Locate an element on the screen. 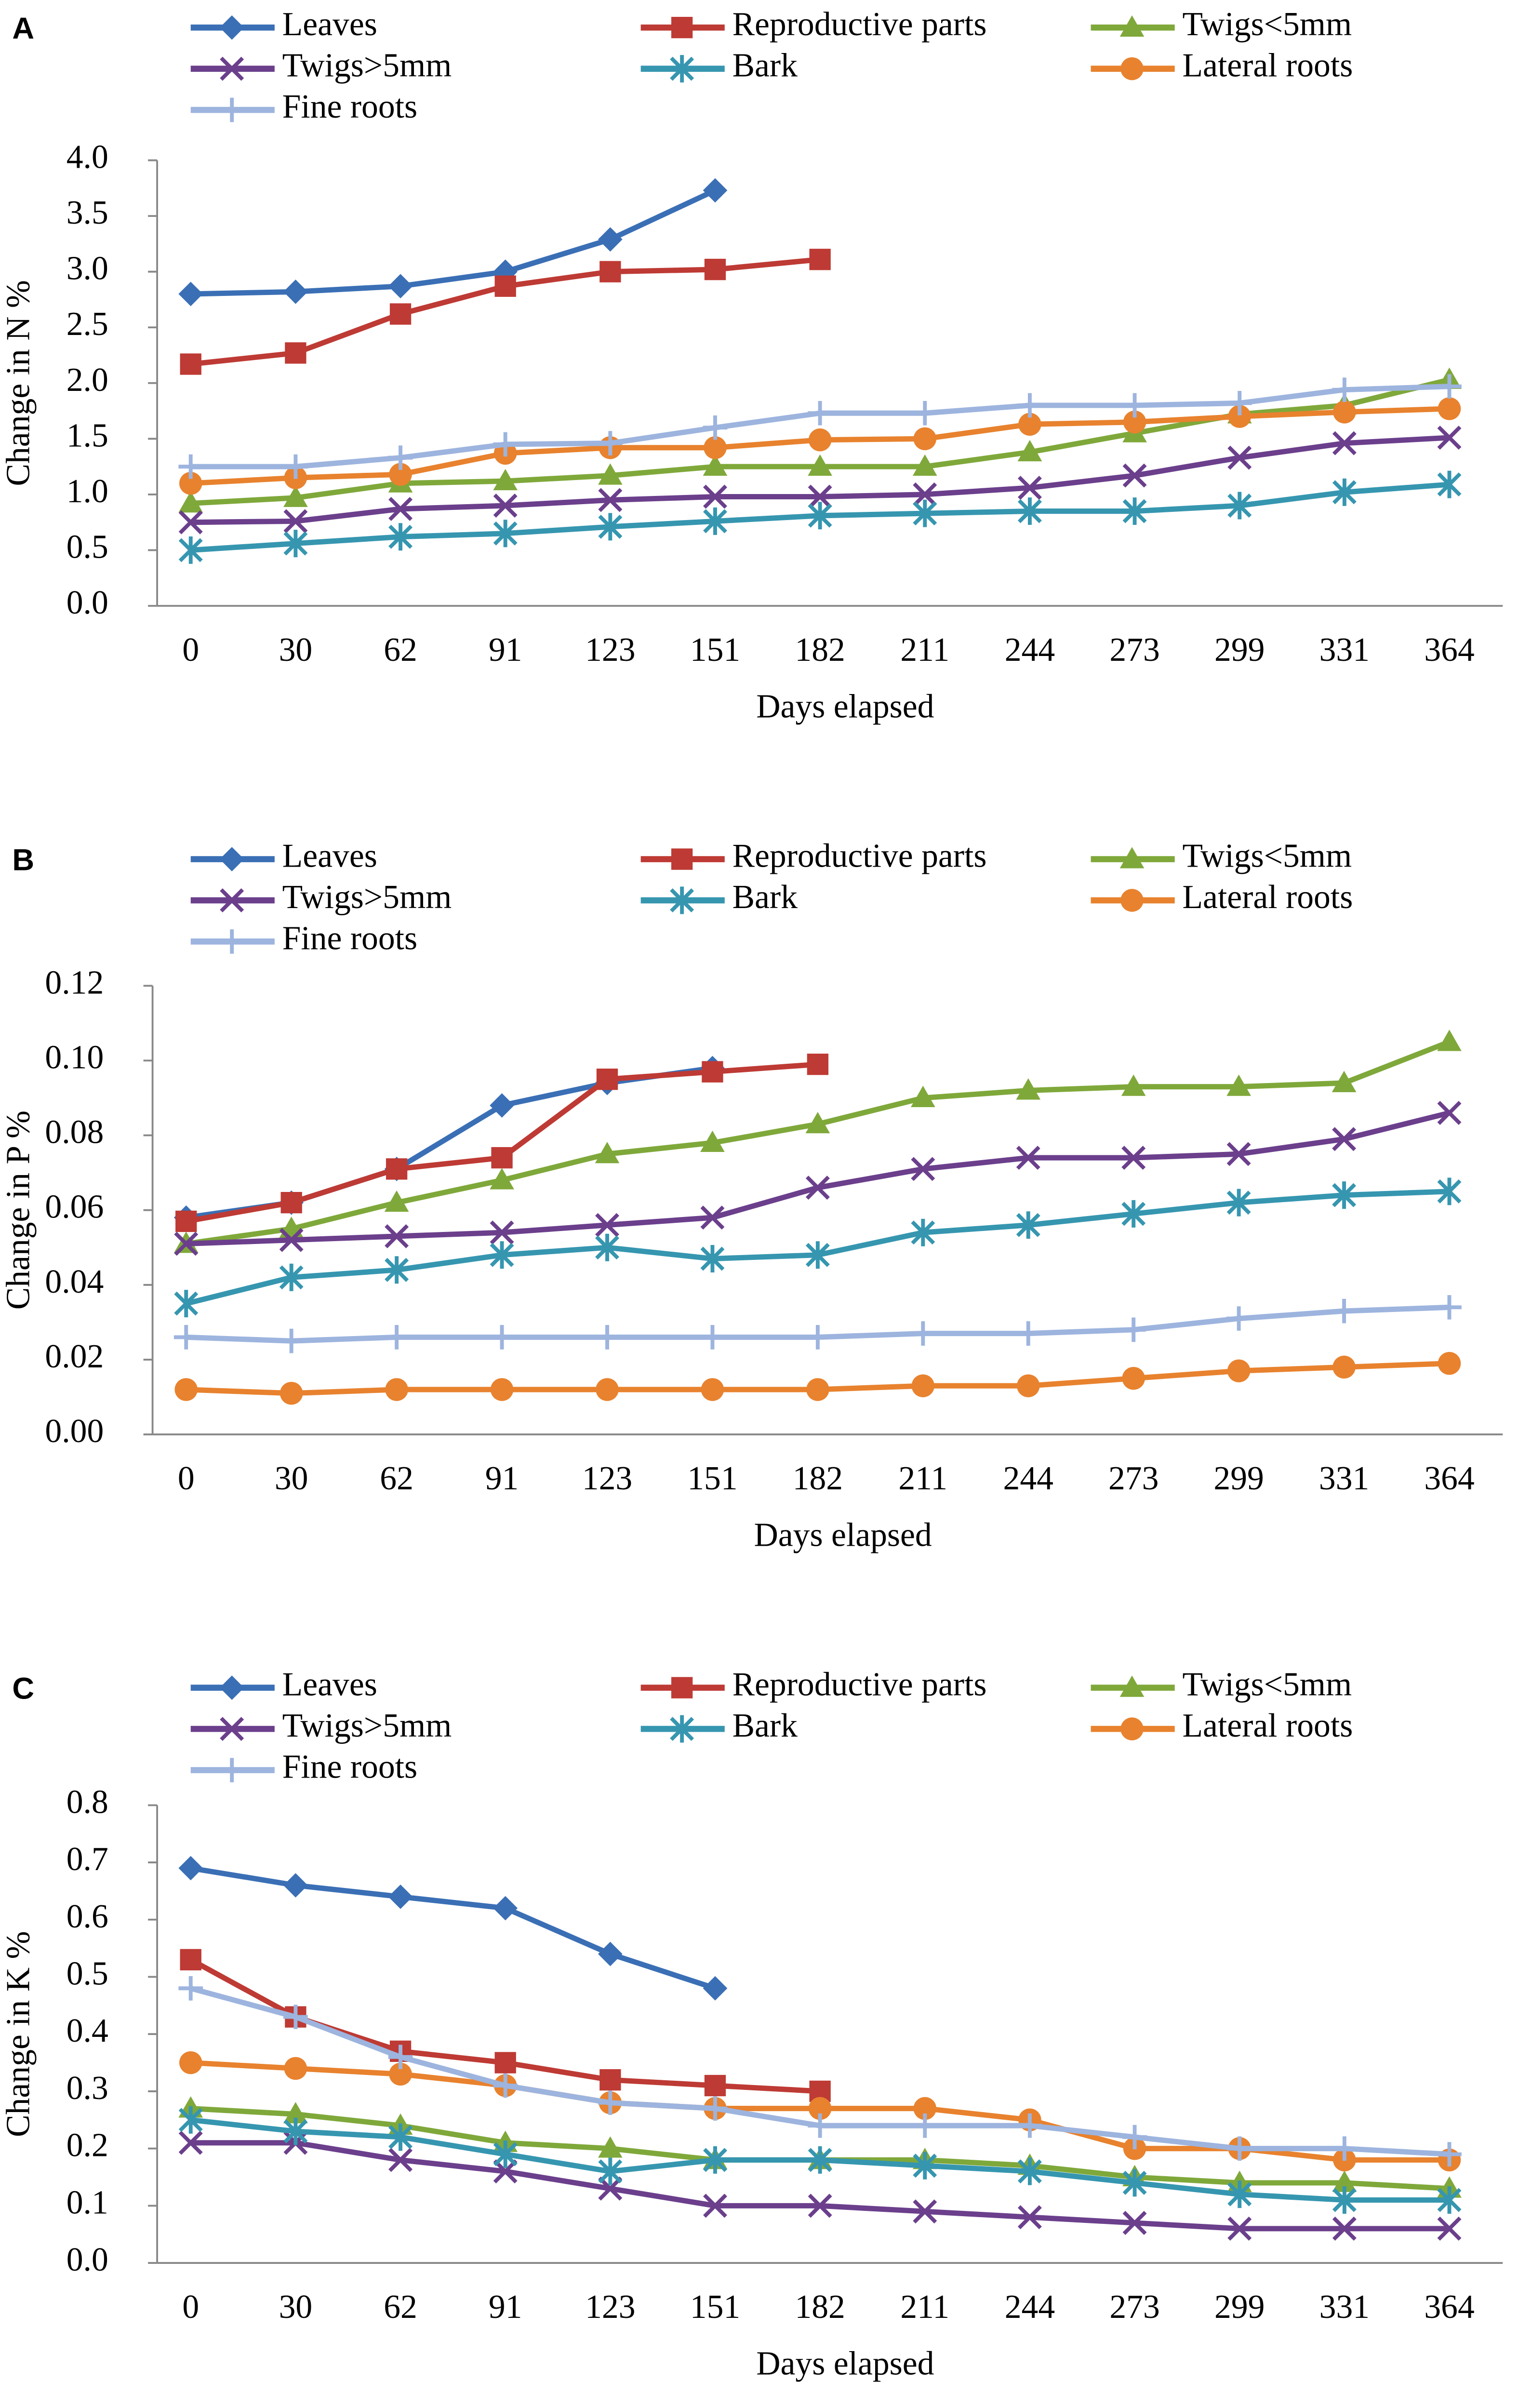 The image size is (1518, 2408). y-tick-label: 0.06 is located at coordinates (74, 1207).